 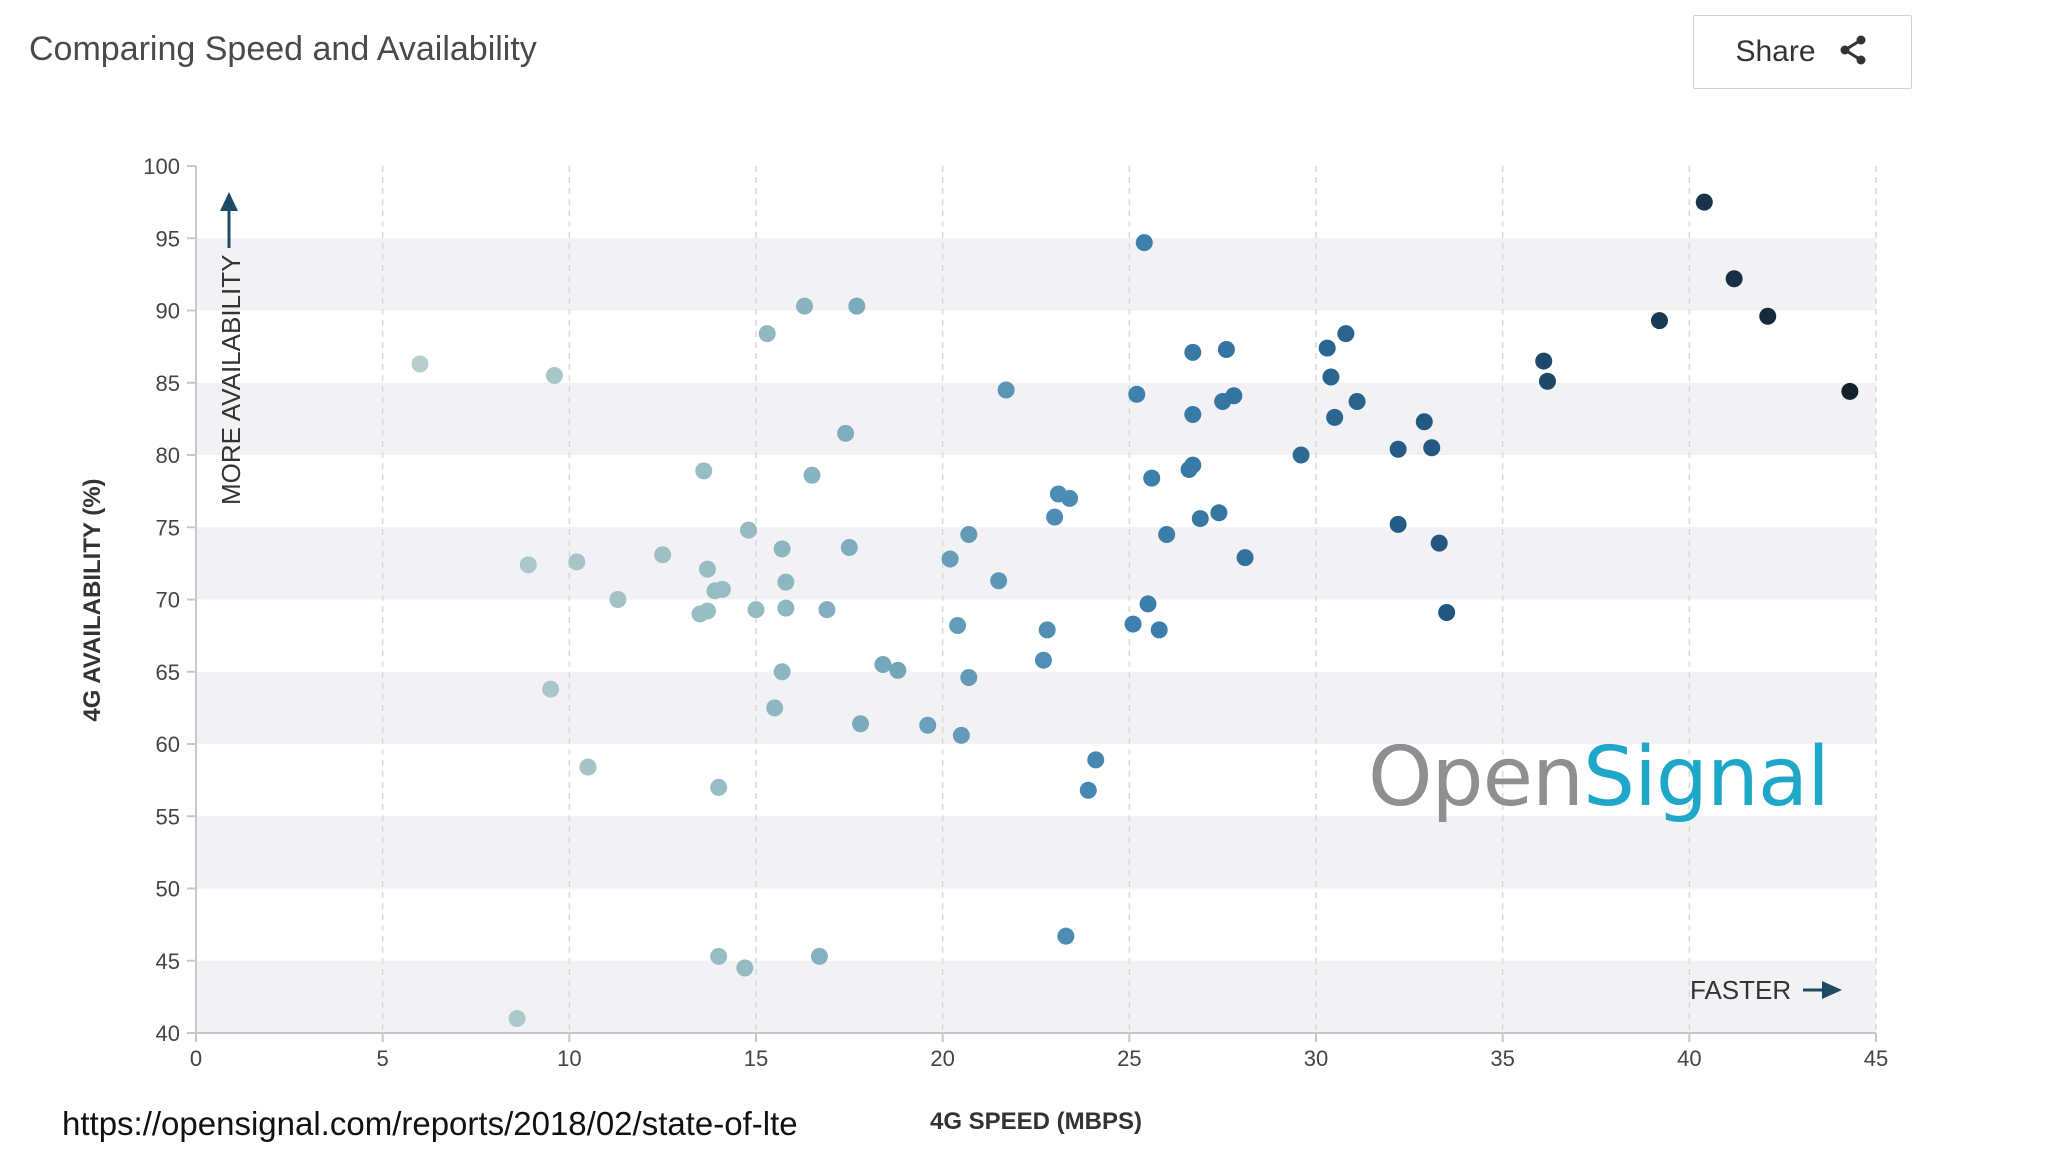 What do you see at coordinates (168, 744) in the screenshot?
I see `y-tick-label: 60` at bounding box center [168, 744].